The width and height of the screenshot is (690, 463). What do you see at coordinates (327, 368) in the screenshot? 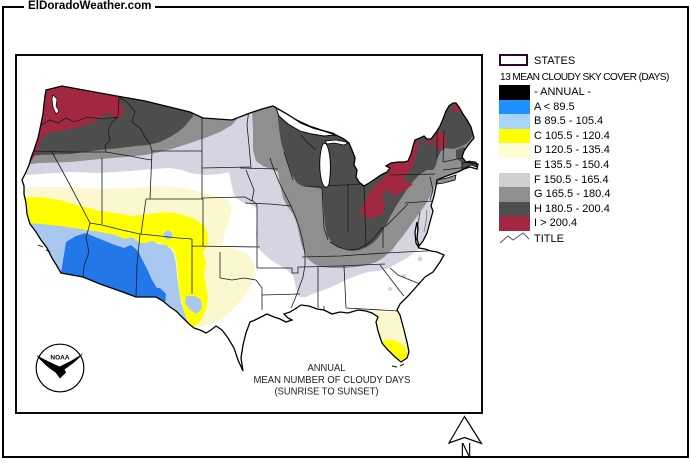
I see `svg-text: ANNUAL` at bounding box center [327, 368].